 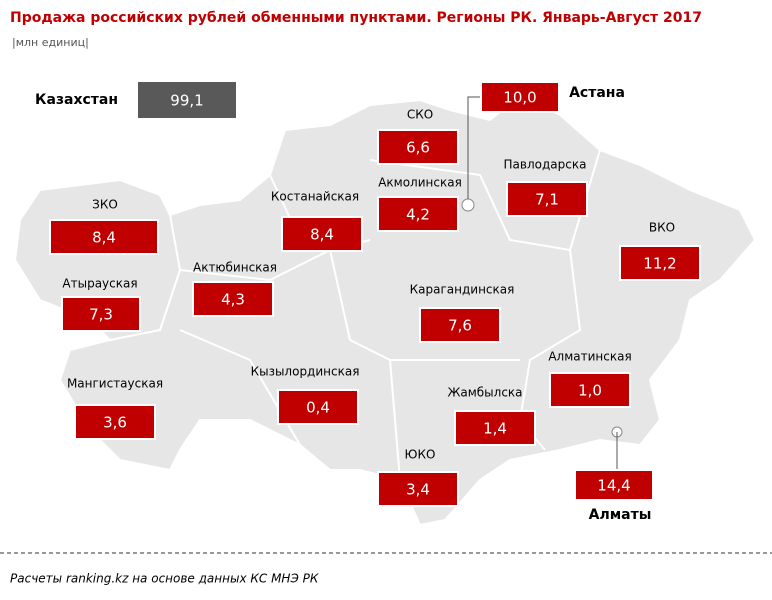 I want to click on region-name: Кызылординская, so click(x=305, y=372).